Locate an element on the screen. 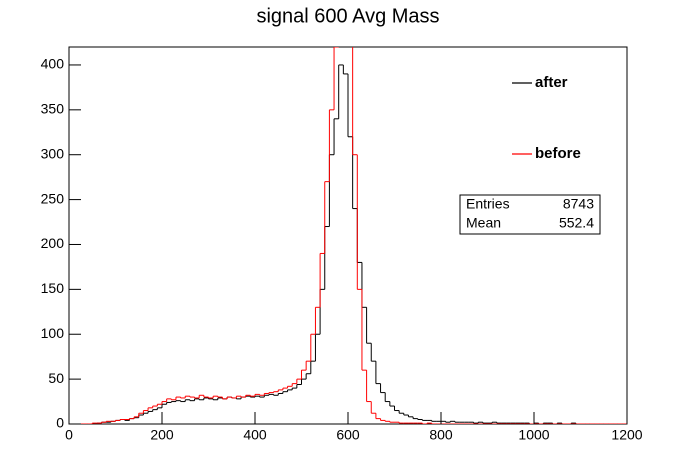 Image resolution: width=696 pixels, height=472 pixels. x-tick-label: 0 is located at coordinates (69, 435).